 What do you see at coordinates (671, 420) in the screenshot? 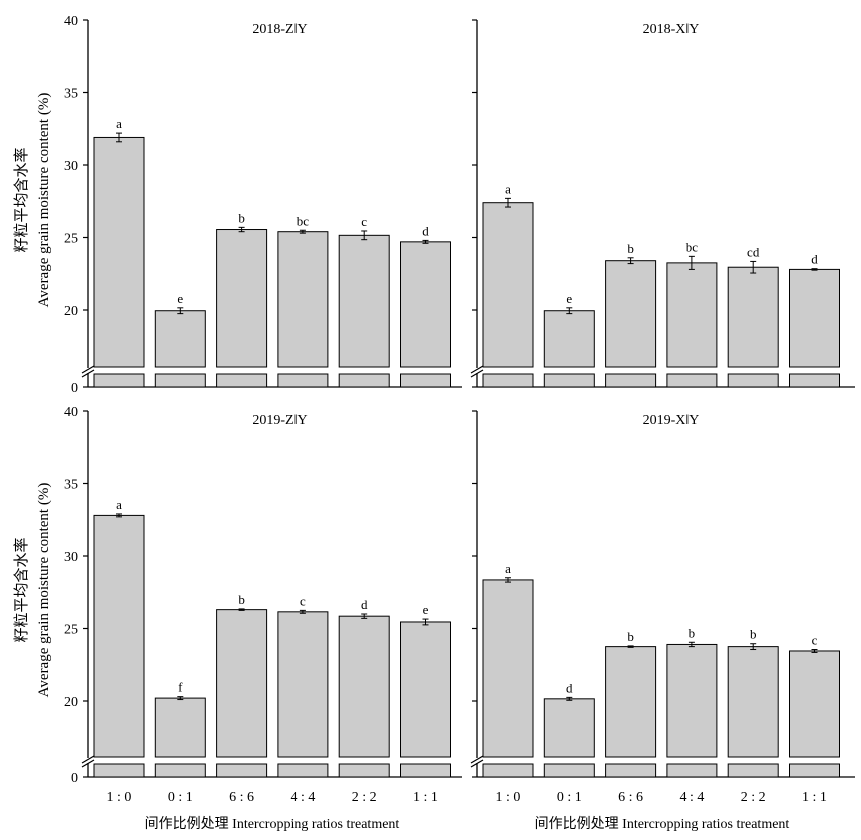
I see `panel-title: 2019-X‖Y` at bounding box center [671, 420].